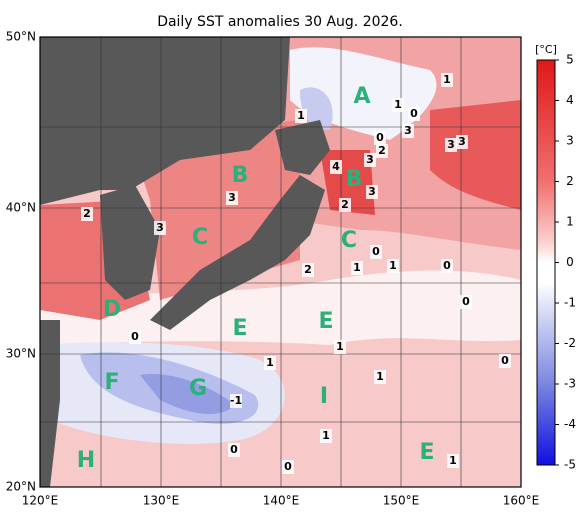 The height and width of the screenshot is (512, 585). I want to click on colorbar-tick-label: -5, so click(570, 465).